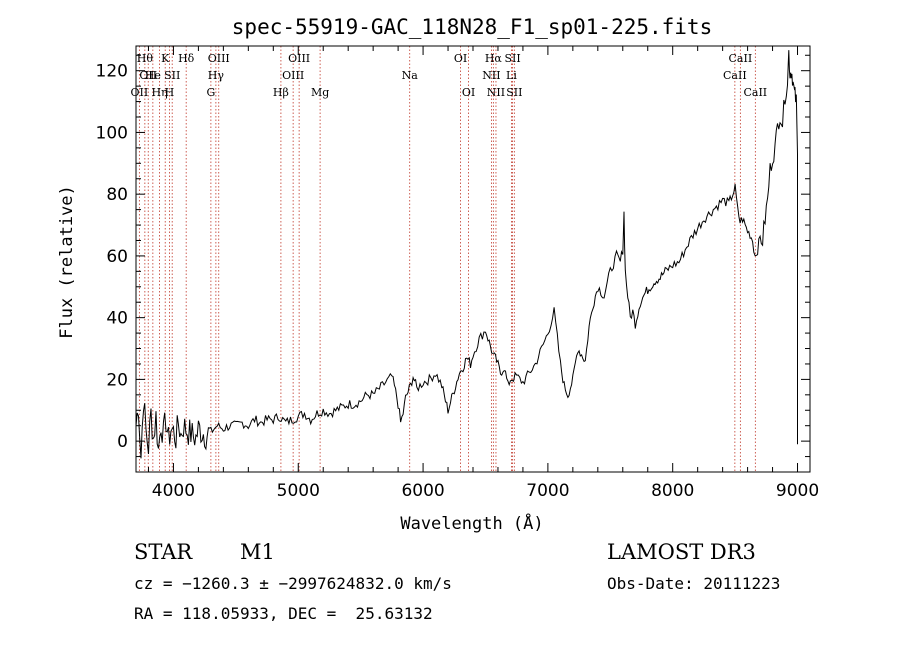  What do you see at coordinates (281, 92) in the screenshot?
I see `line-label-12: Hβ` at bounding box center [281, 92].